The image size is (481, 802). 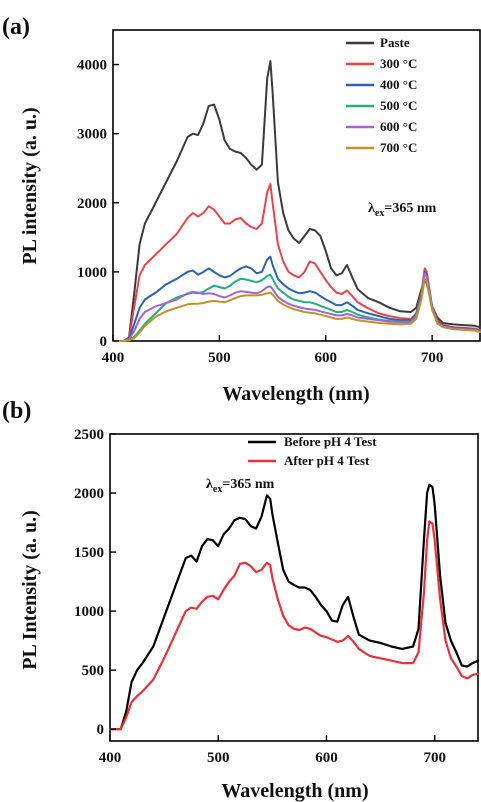 I want to click on b-legend-entry: Before pH 4 Test, so click(x=330, y=441).